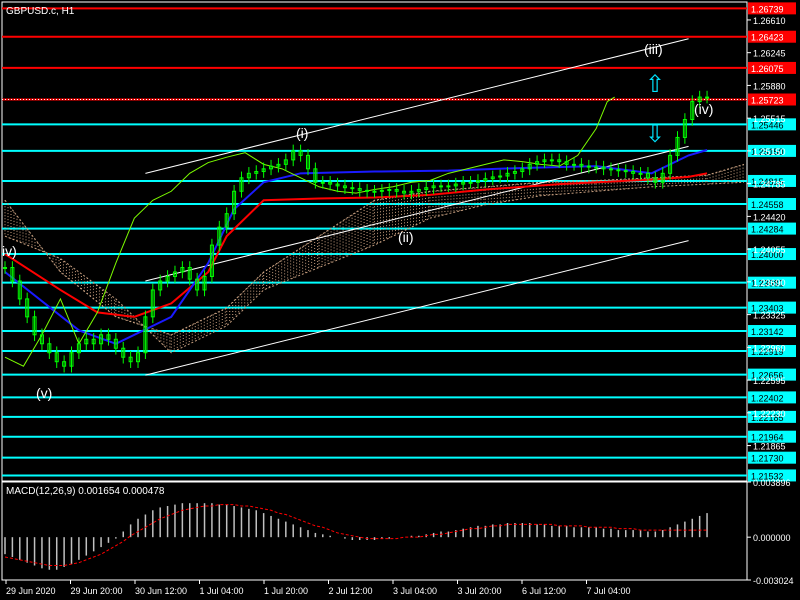 The image size is (800, 600). Describe the element at coordinates (767, 438) in the screenshot. I see `support-price-label: 1.21964` at that location.